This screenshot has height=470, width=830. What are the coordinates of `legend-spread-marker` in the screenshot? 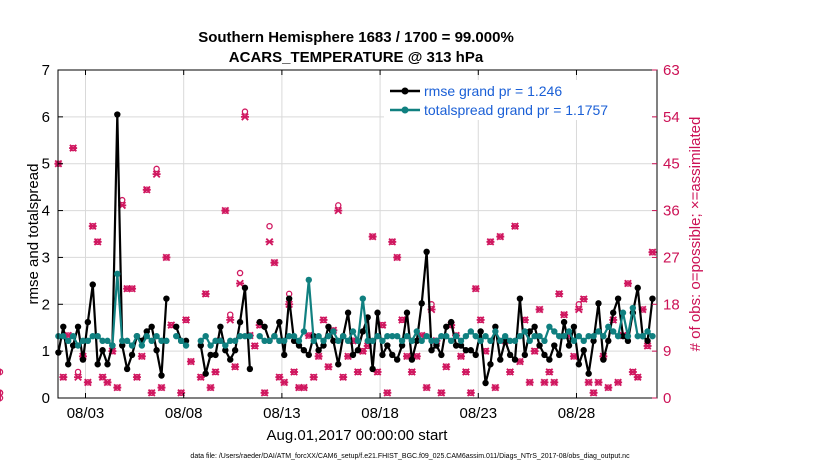 It's located at (405, 110).